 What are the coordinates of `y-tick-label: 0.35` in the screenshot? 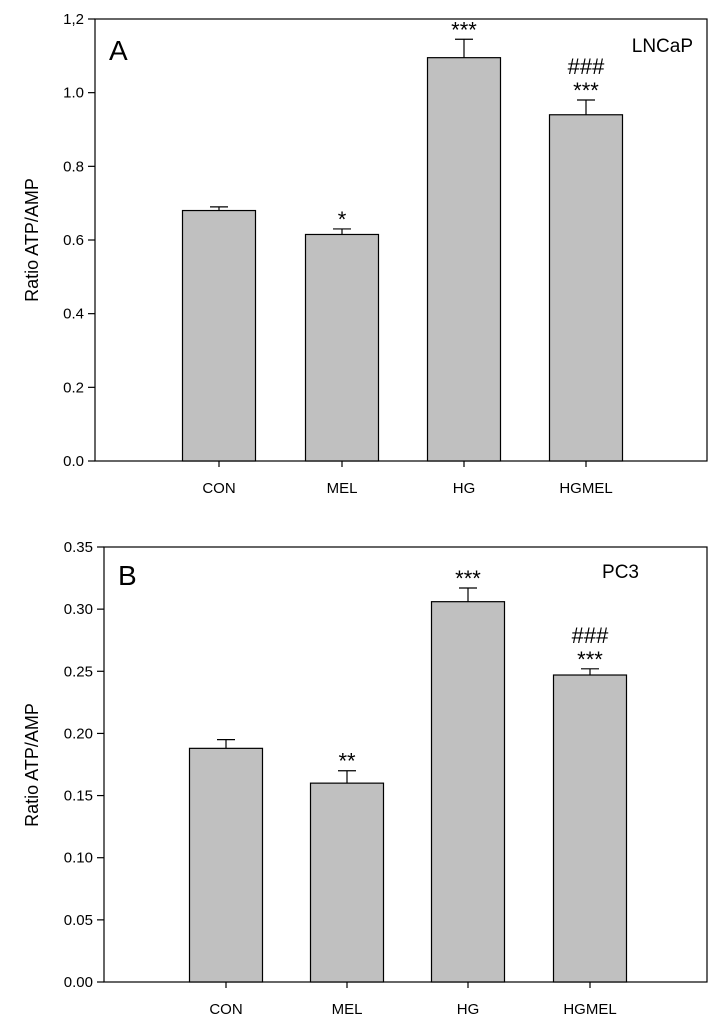 It's located at (78, 547).